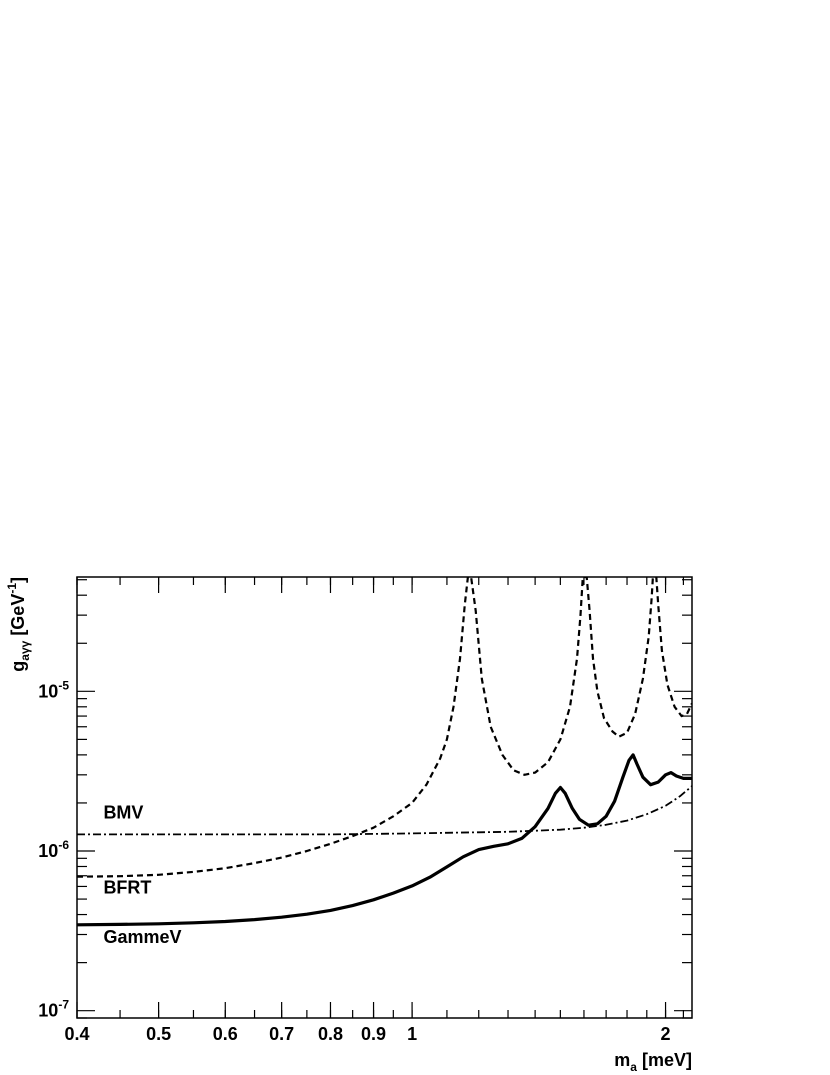 This screenshot has height=1075, width=830. I want to click on x-tick-label: 0.9, so click(373, 1034).